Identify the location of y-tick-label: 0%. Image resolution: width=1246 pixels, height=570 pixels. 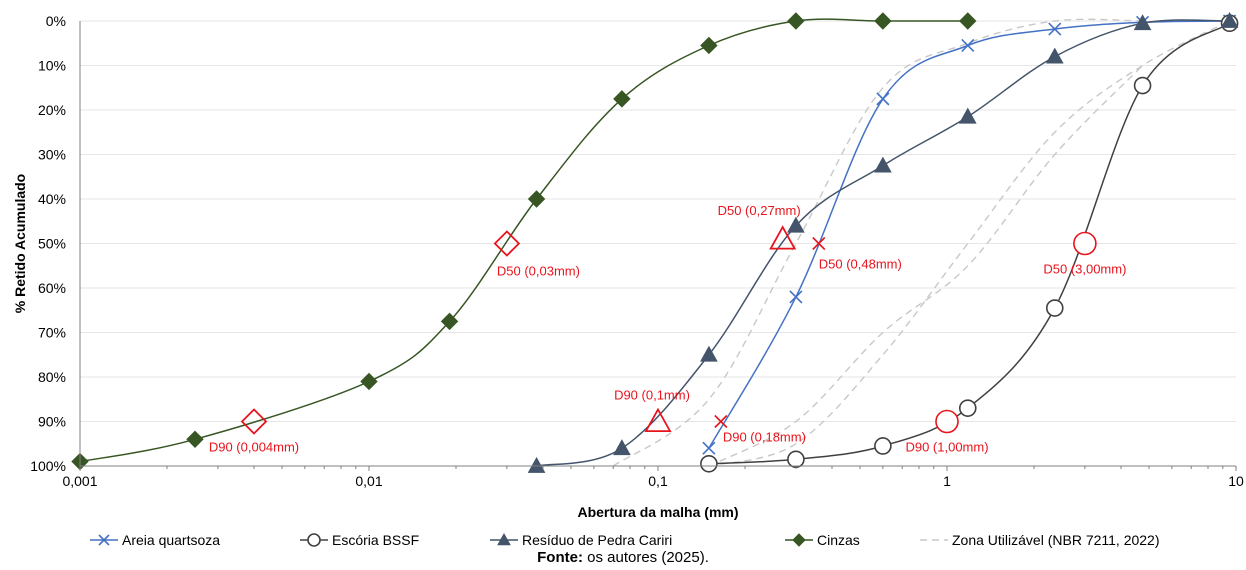
(56, 21).